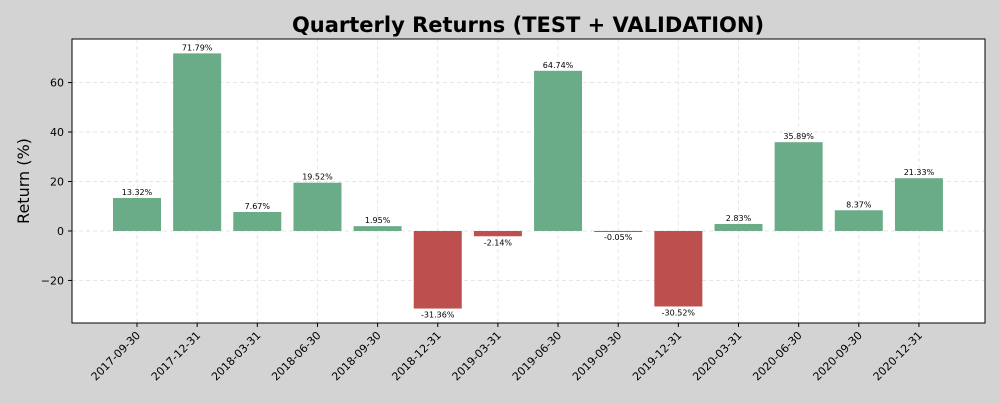 The width and height of the screenshot is (1000, 404). I want to click on bar-value-label: -30.52%, so click(679, 312).